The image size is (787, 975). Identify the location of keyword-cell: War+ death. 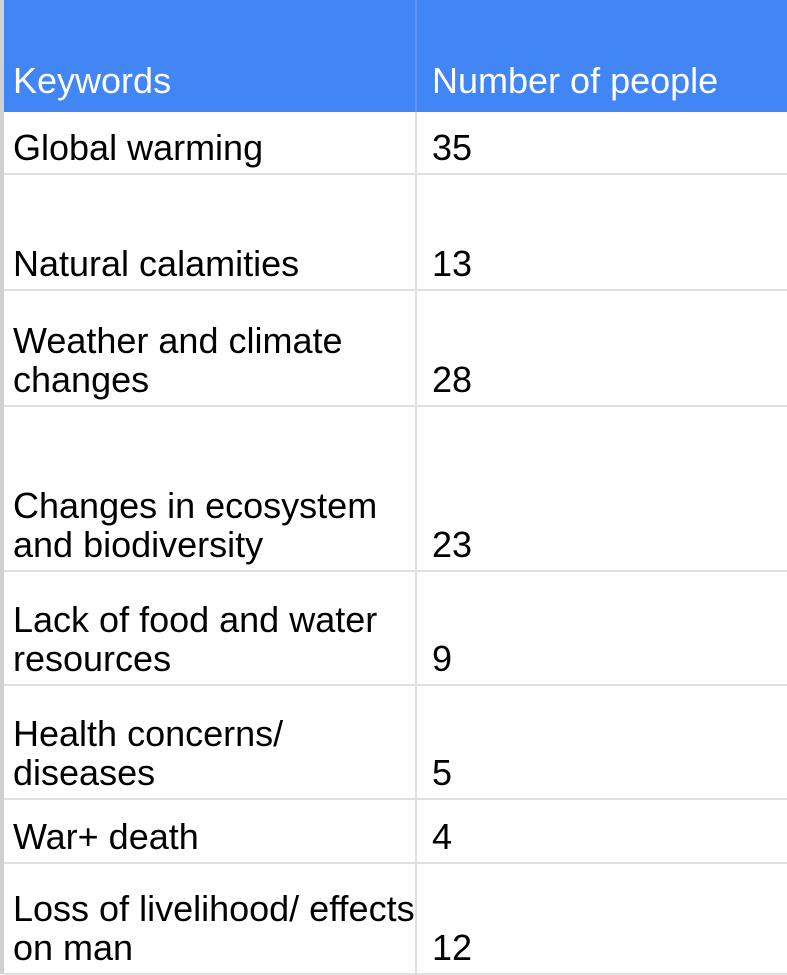
(210, 831).